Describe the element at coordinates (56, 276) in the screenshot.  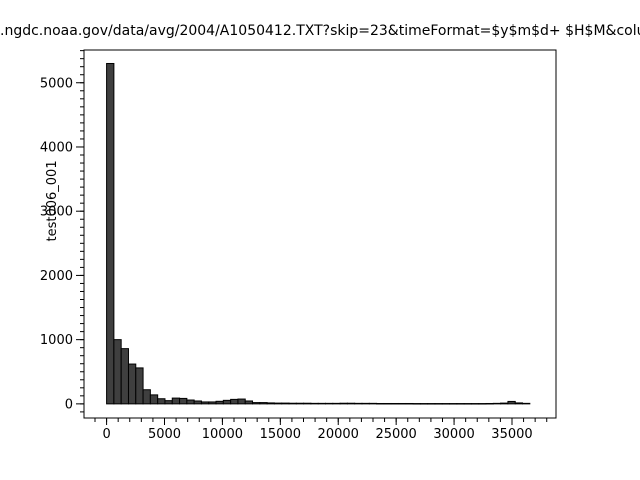
I see `y-tick-label: 2000` at that location.